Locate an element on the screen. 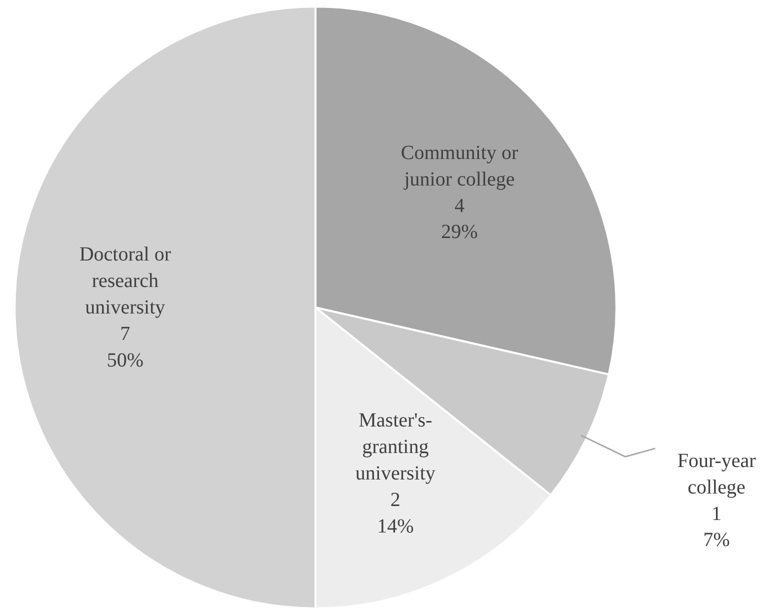  slice-label: Four-year college is located at coordinates (716, 474).